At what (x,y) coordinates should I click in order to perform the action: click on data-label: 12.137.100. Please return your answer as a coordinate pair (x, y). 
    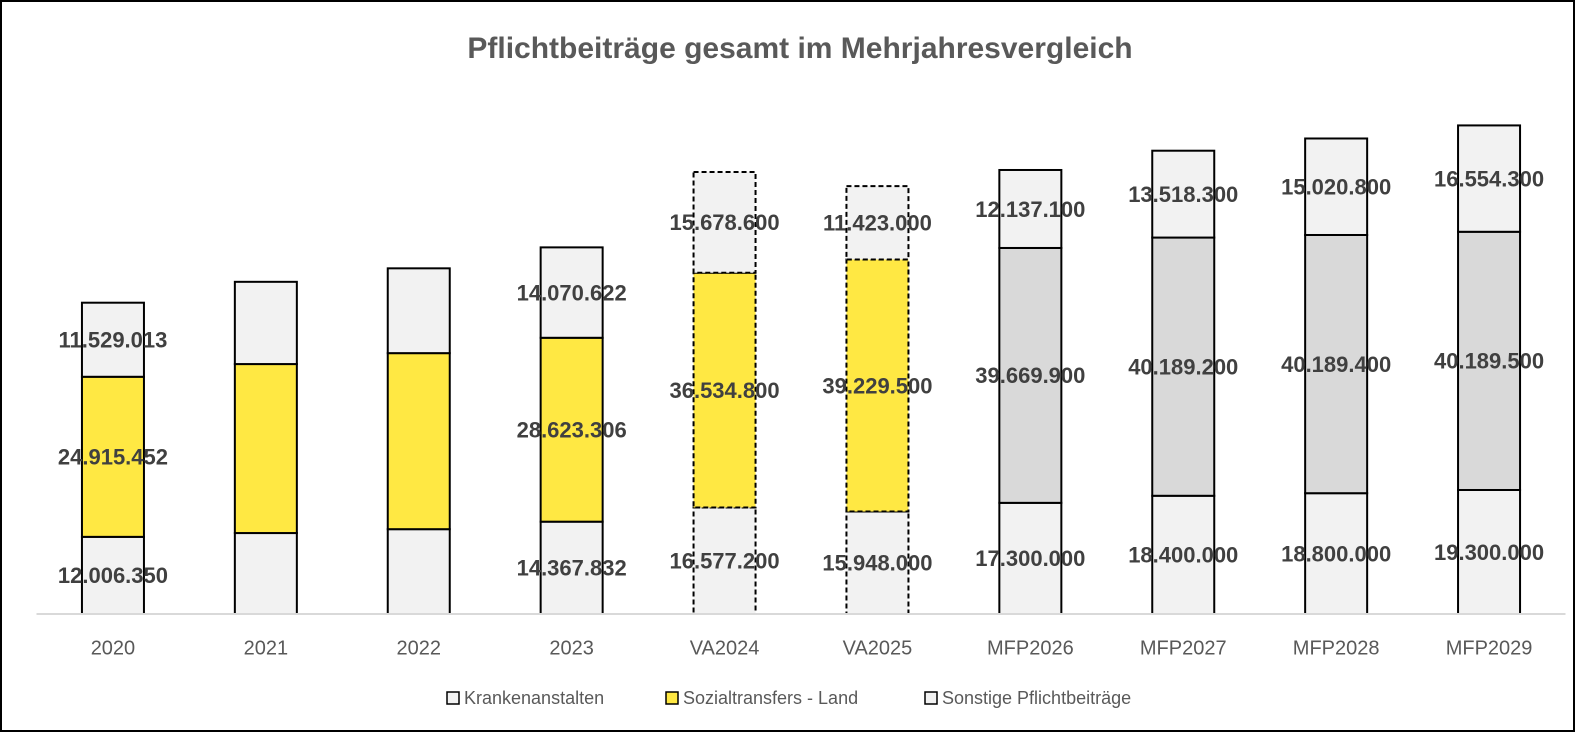
    Looking at the image, I should click on (1030, 209).